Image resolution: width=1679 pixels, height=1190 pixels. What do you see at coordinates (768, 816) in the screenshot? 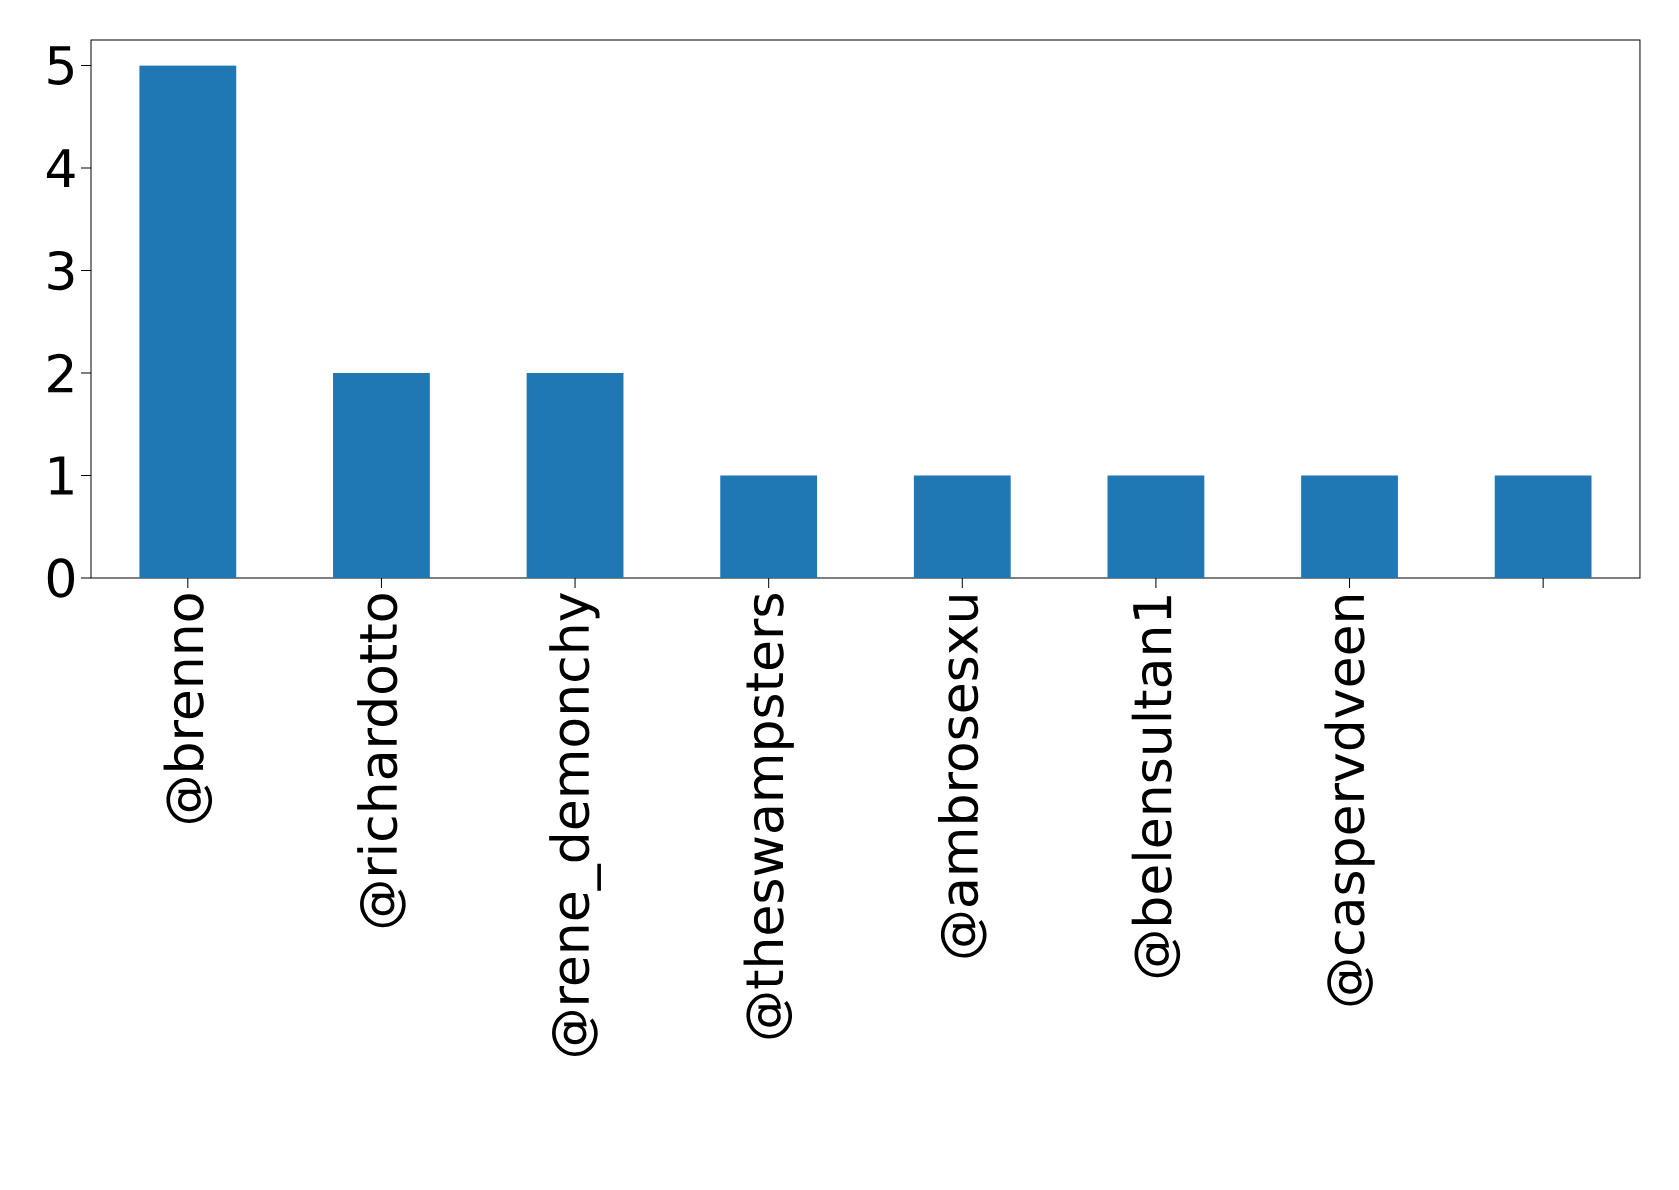
I see `x-tick-label: @theswampsters` at bounding box center [768, 816].